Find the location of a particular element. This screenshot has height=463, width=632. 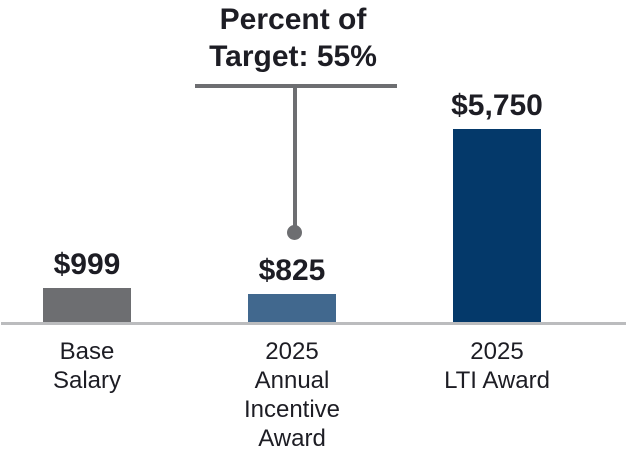

bar-base-salary is located at coordinates (87, 305).